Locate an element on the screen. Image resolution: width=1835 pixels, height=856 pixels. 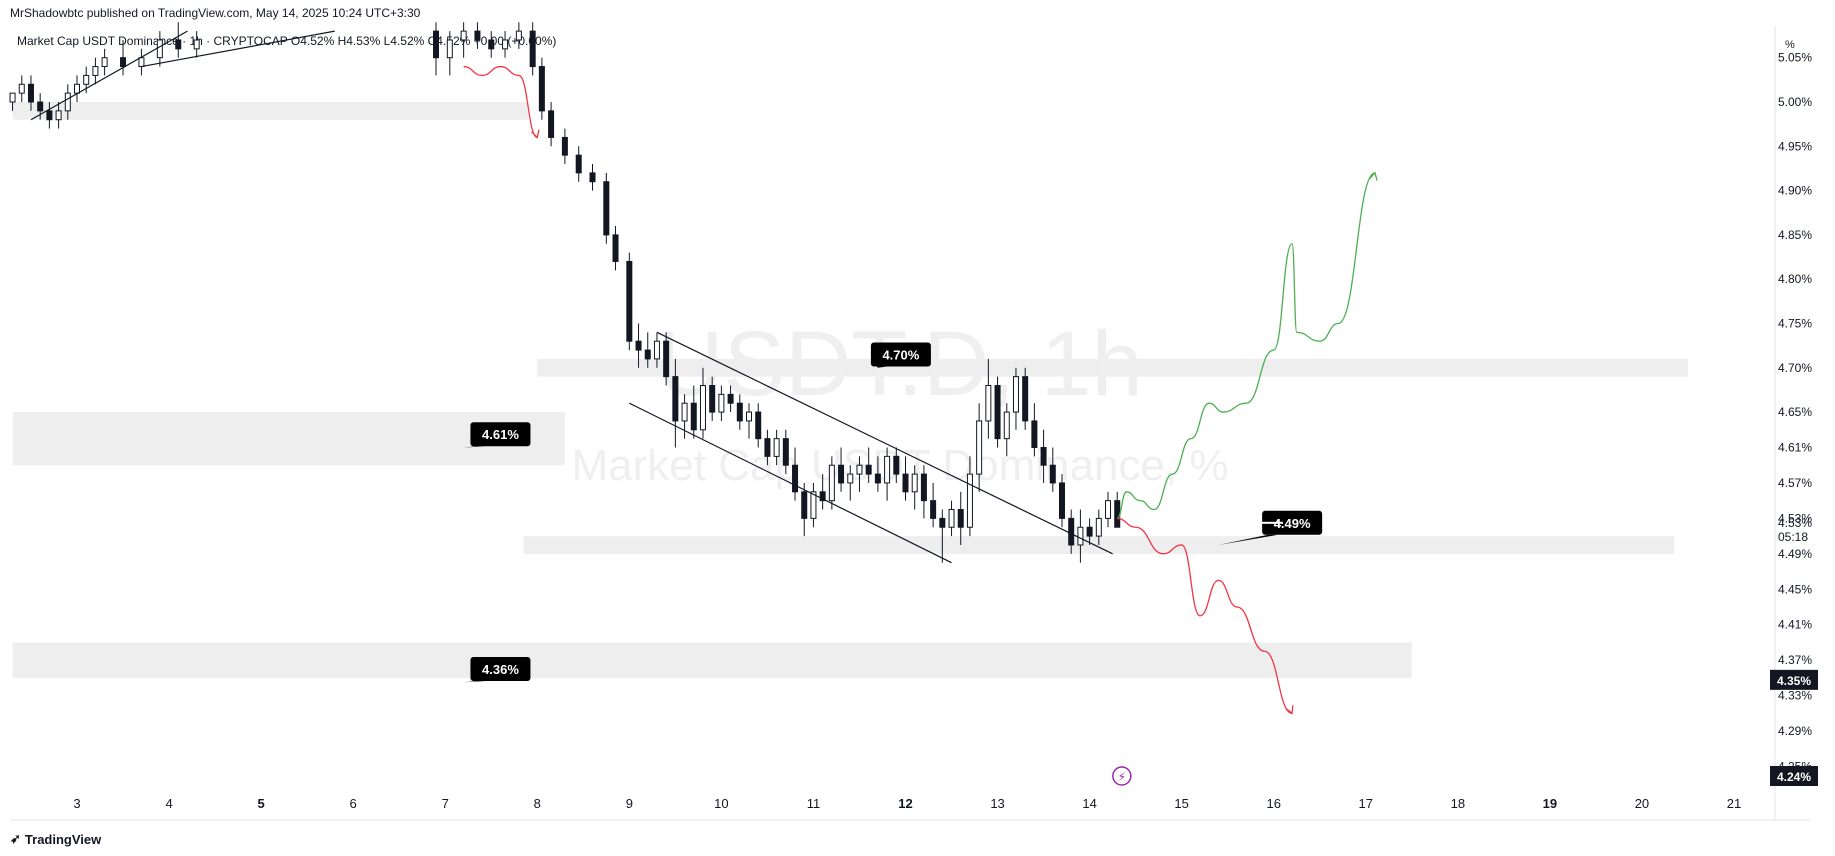
axis-unit-label: % is located at coordinates (1790, 45).